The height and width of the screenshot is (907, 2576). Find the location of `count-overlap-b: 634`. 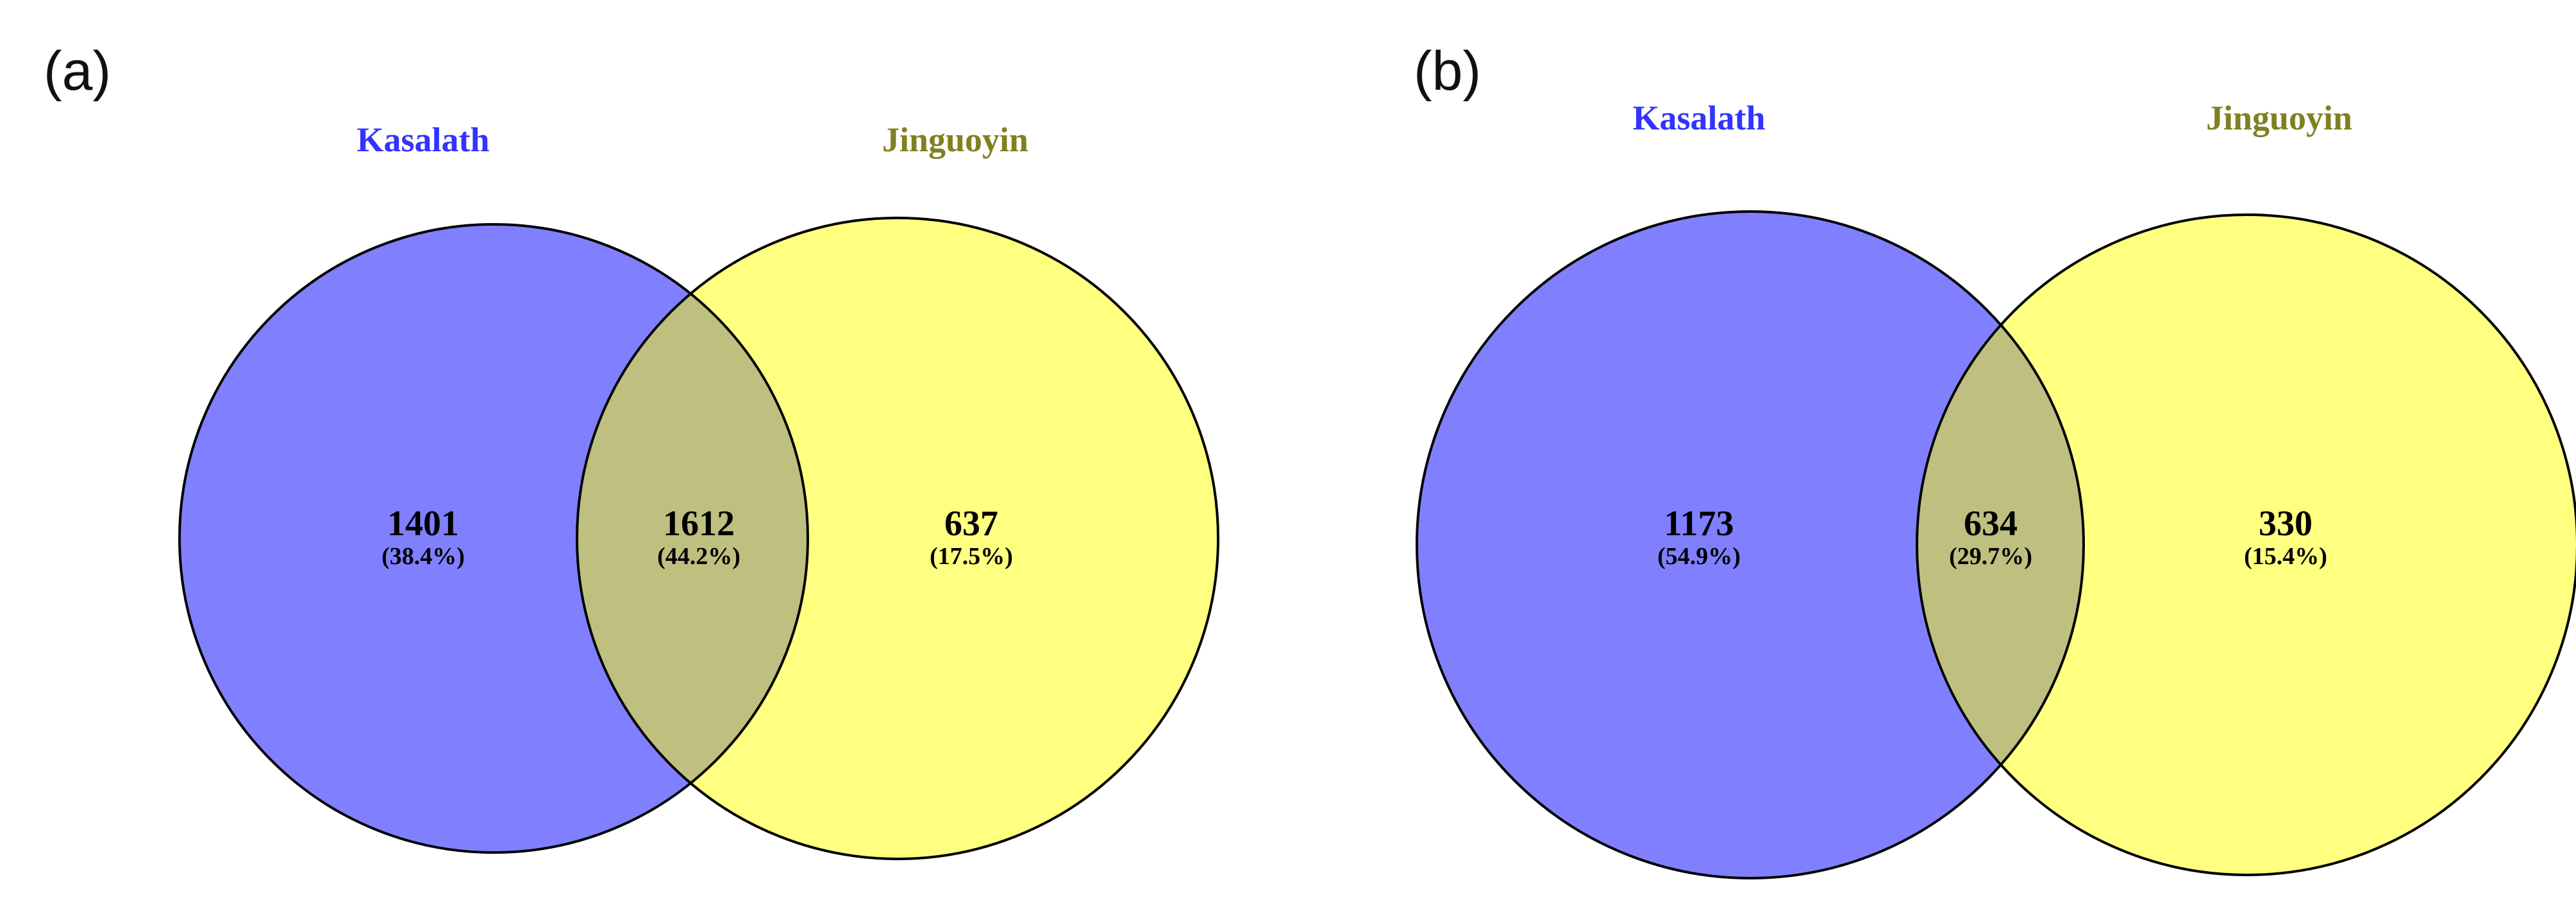

count-overlap-b: 634 is located at coordinates (1991, 524).